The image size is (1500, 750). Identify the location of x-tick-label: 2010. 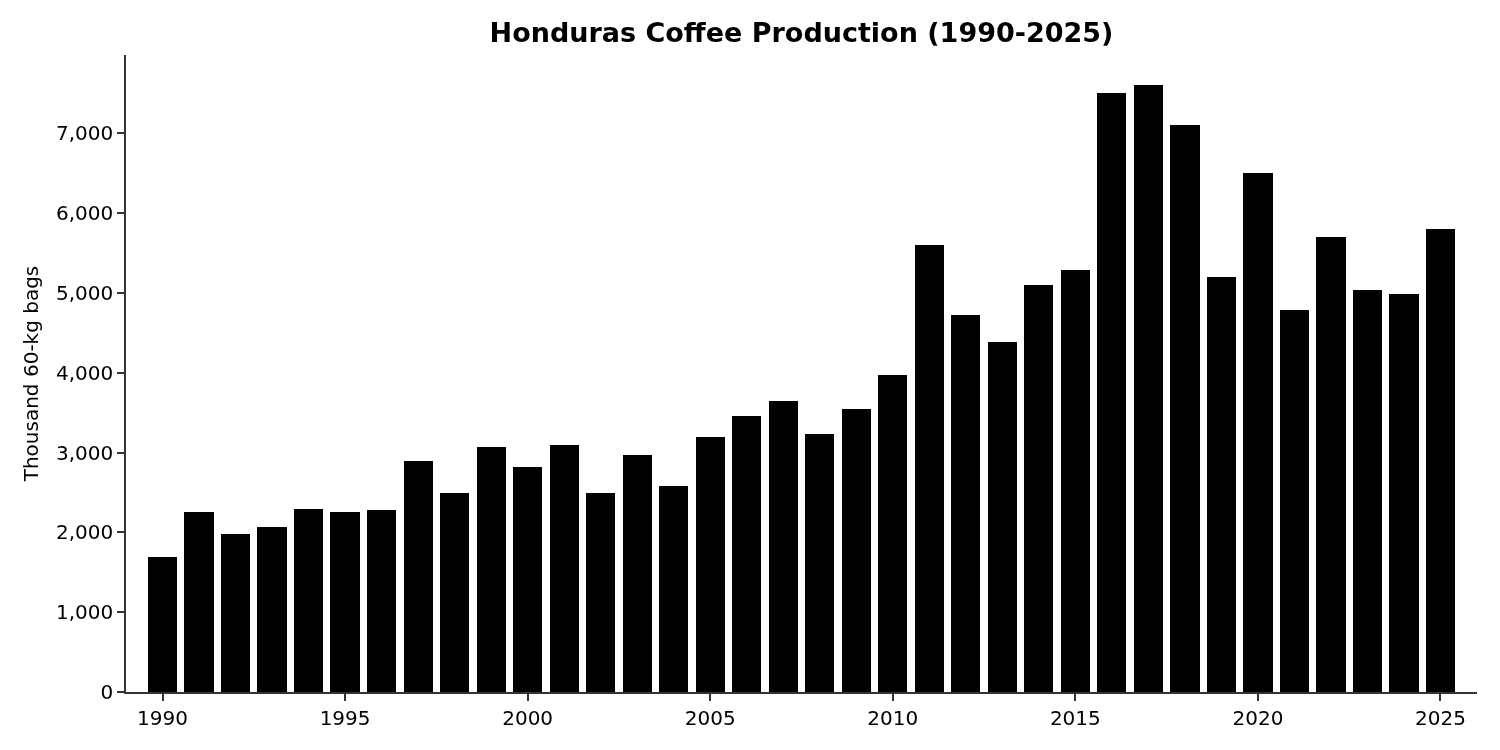
(893, 717).